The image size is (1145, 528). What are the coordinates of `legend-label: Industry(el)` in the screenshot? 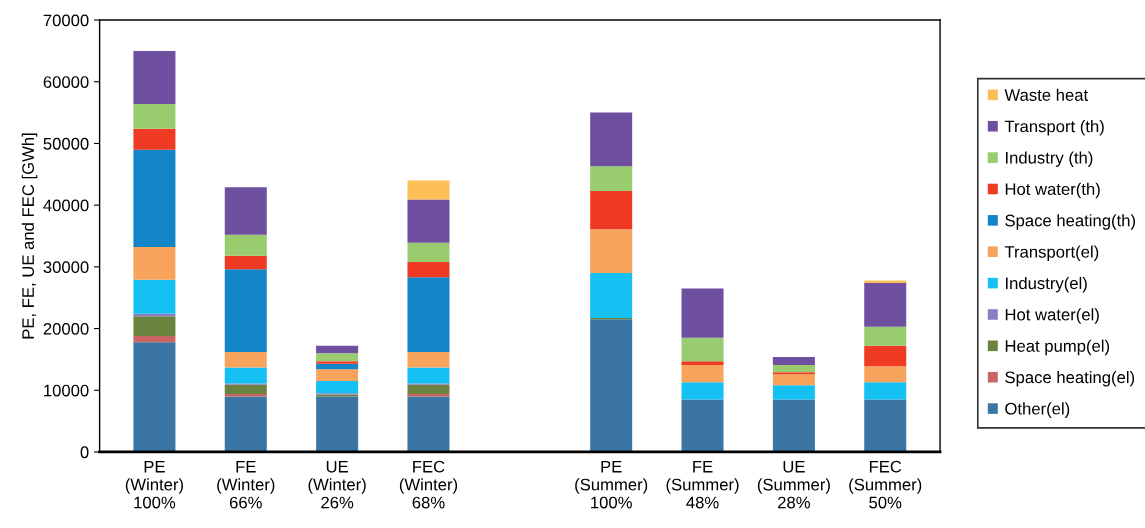 It's located at (1046, 284).